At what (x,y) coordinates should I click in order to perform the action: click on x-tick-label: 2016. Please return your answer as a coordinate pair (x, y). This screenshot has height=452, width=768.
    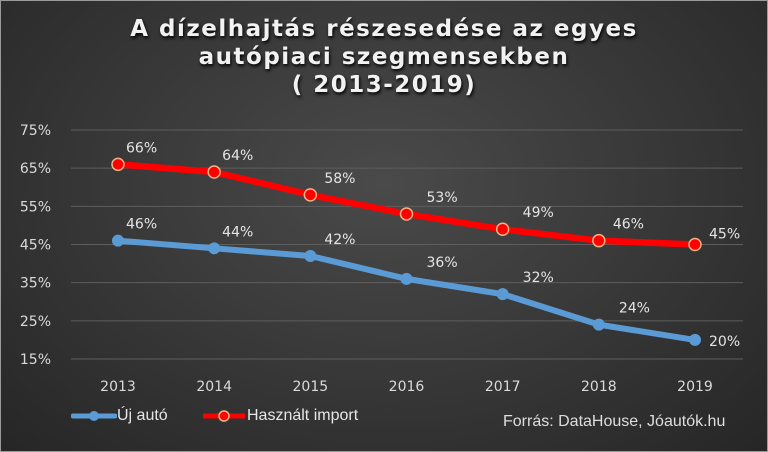
    Looking at the image, I should click on (407, 387).